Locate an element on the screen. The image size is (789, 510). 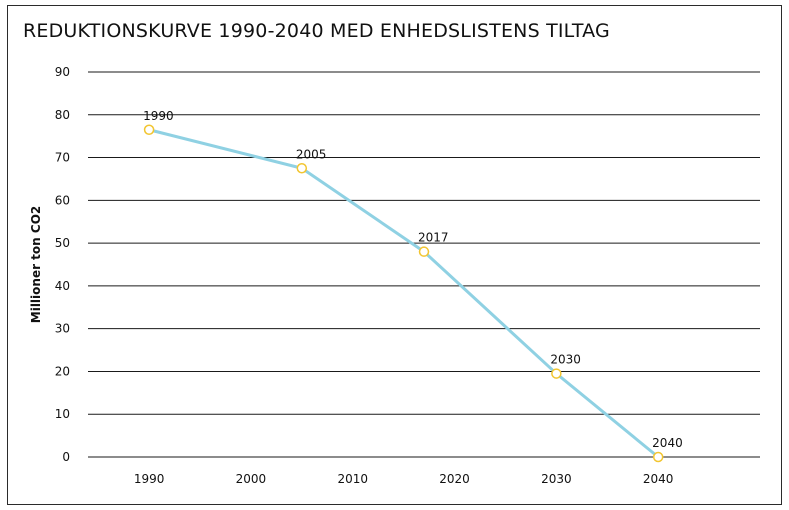
y-axis-ticks: 0 10 20 30 40 50 60 70 80 90 is located at coordinates (62, 264).